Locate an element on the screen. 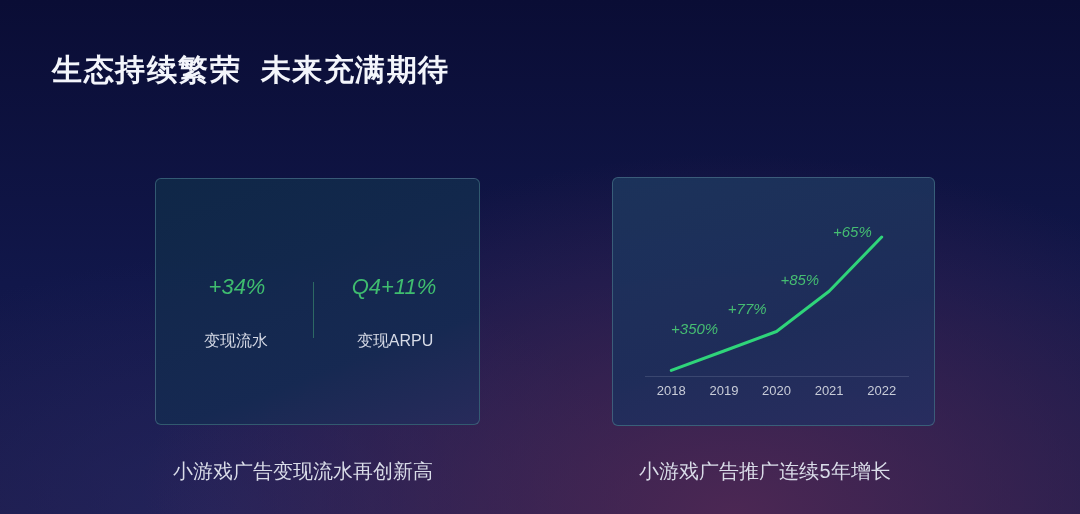 The image size is (1080, 514). text: Q4+11% is located at coordinates (394, 287).